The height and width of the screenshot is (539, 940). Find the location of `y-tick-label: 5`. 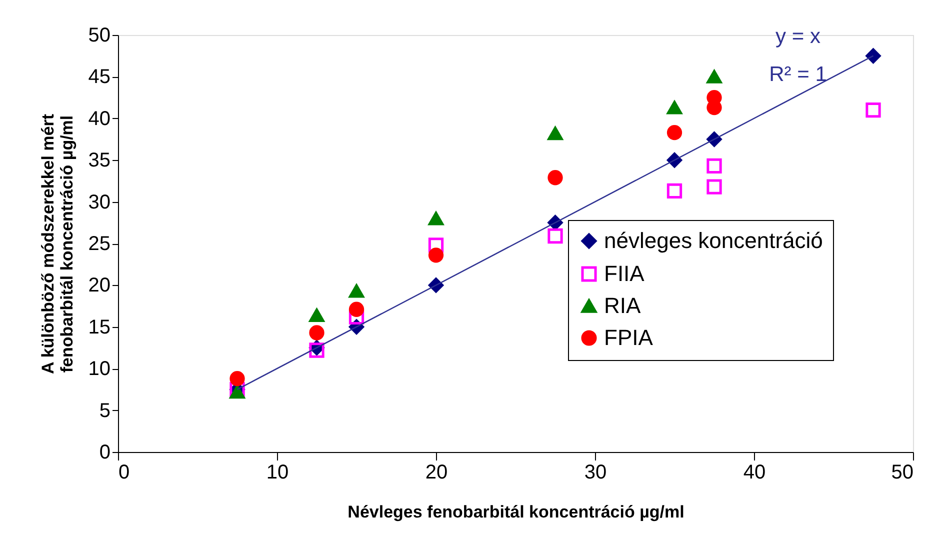

y-tick-label: 5 is located at coordinates (104, 411).